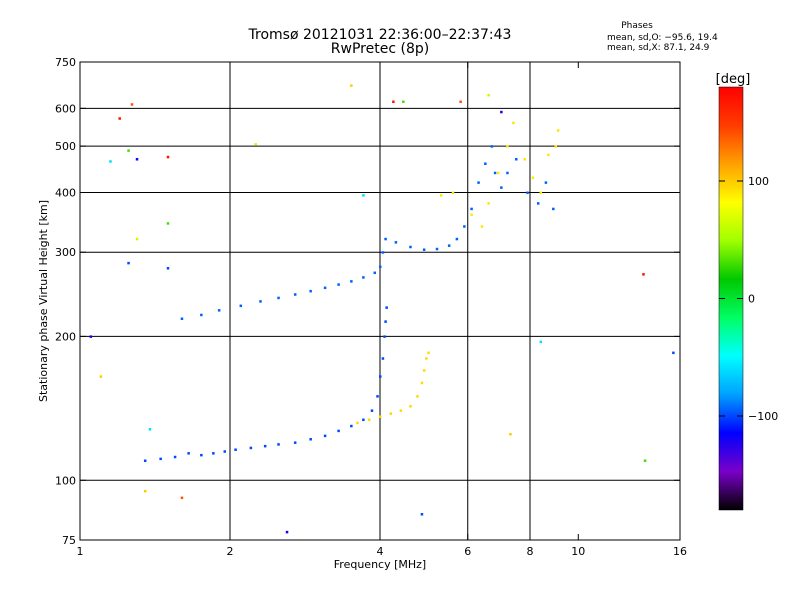  Describe the element at coordinates (230, 551) in the screenshot. I see `x-tick-label: 2` at that location.